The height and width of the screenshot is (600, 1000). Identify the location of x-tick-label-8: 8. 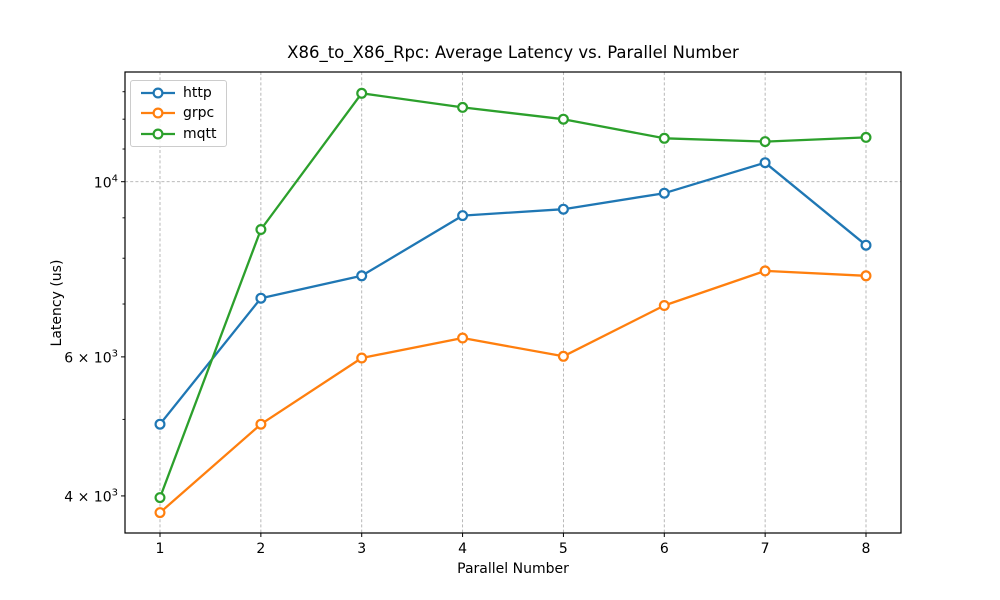
(866, 549).